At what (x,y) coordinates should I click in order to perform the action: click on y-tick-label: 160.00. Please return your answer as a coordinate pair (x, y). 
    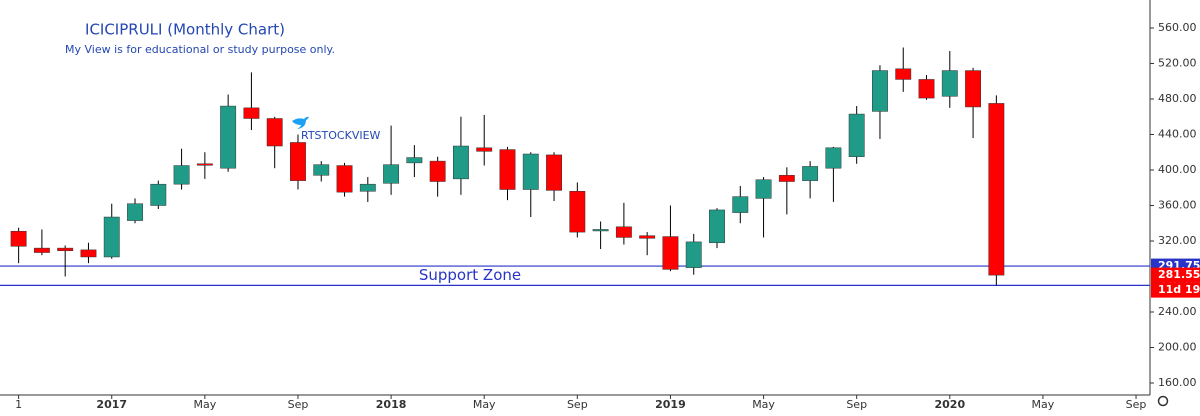
    Looking at the image, I should click on (1177, 382).